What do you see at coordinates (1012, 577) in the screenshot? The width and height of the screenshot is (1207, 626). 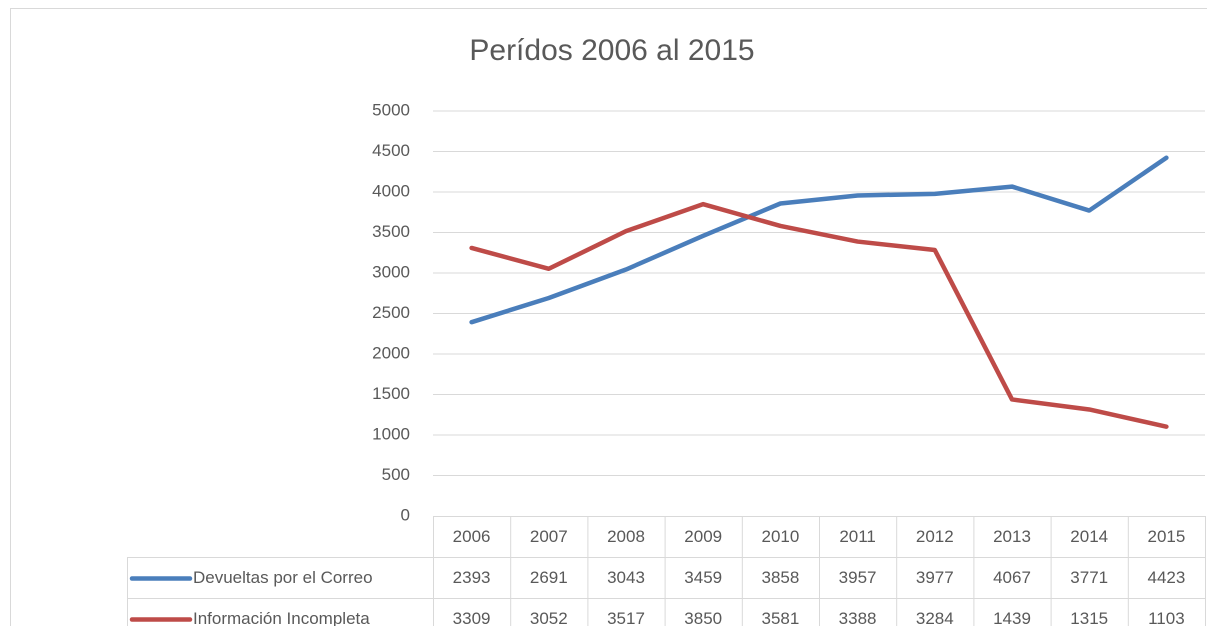 I see `table-value: 4067` at bounding box center [1012, 577].